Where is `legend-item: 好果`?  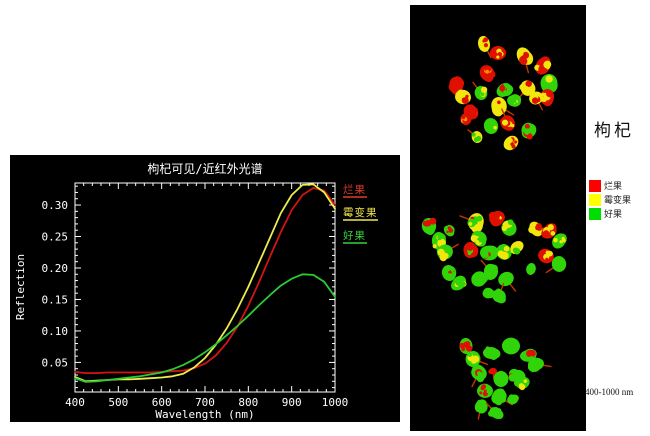 legend-item: 好果 is located at coordinates (610, 213).